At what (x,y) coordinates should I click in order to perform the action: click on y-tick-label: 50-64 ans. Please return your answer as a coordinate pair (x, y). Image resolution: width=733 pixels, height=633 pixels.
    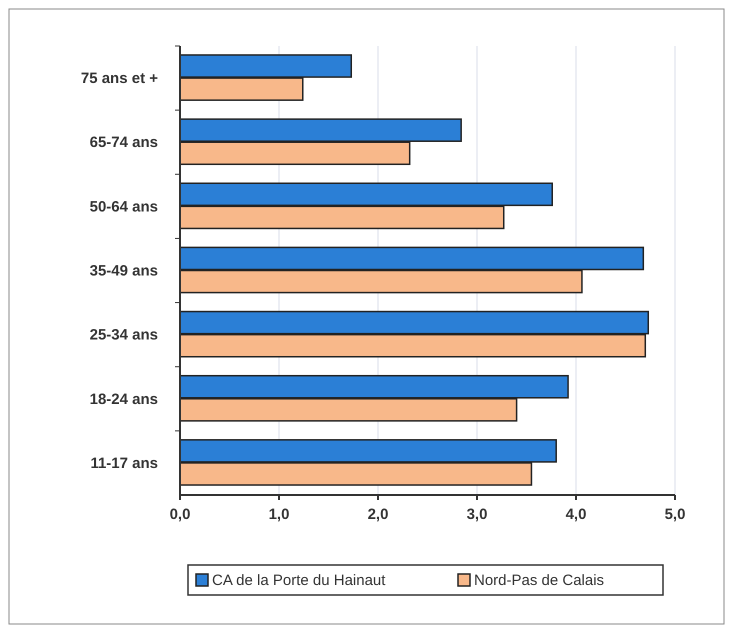
    Looking at the image, I should click on (124, 207).